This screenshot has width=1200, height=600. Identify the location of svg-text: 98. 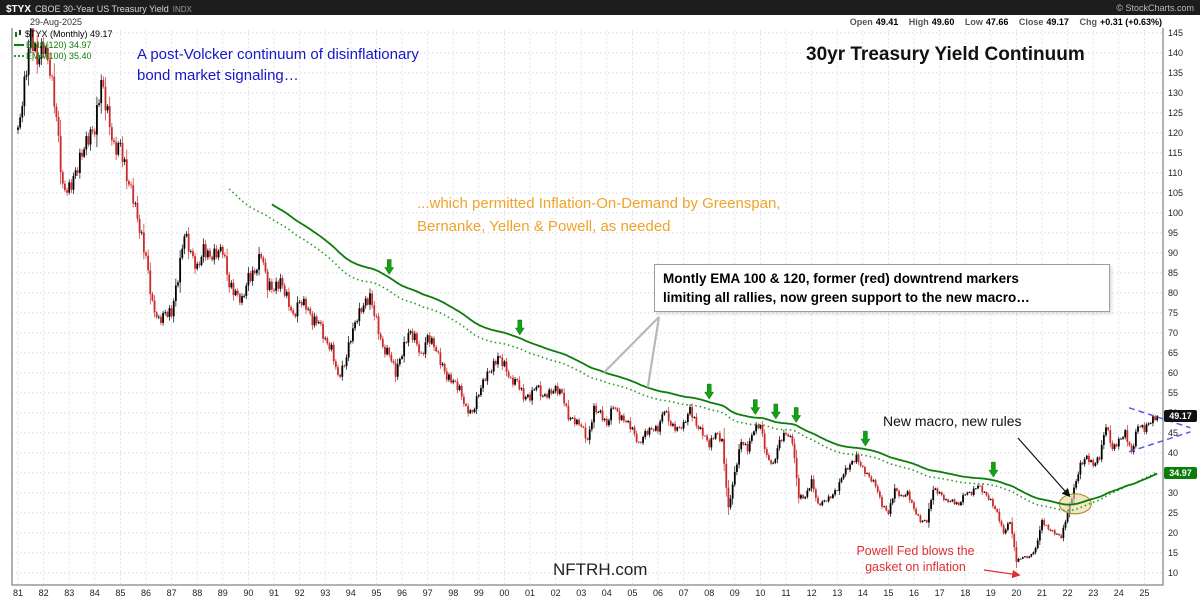
(453, 593).